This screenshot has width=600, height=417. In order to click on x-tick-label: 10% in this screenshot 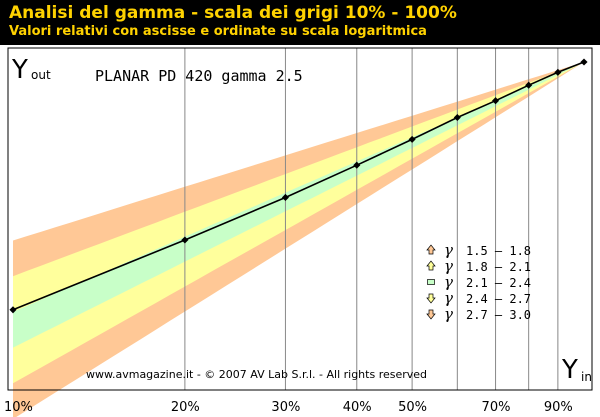, I will do `click(18, 407)`.